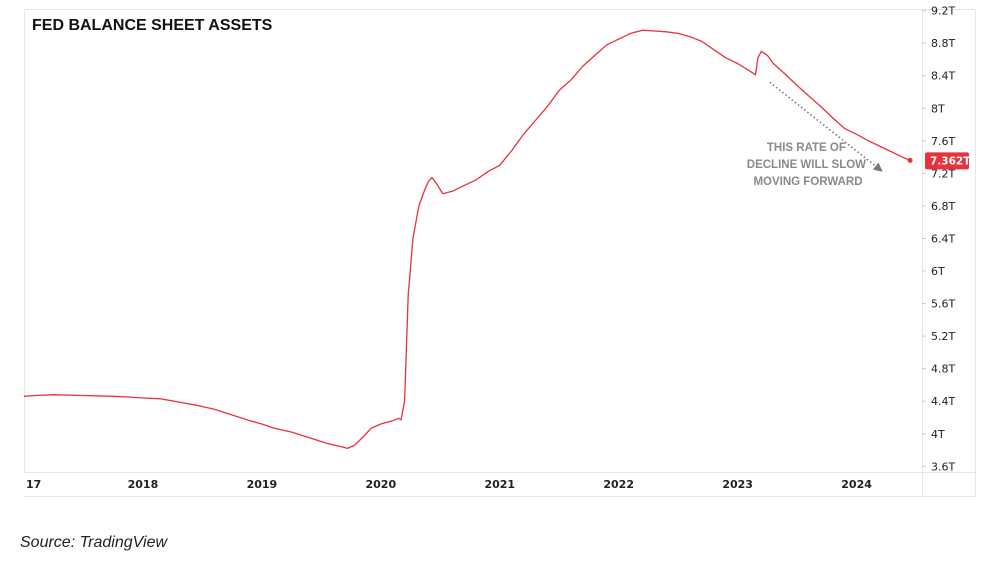 The image size is (1006, 566). What do you see at coordinates (943, 11) in the screenshot?
I see `y-tick-label: 9.2T` at bounding box center [943, 11].